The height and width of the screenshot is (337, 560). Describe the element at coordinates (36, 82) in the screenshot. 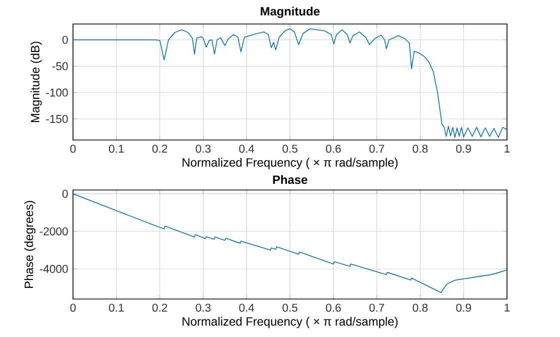

I see `y-axis-title: Magnitude (dB)` at that location.